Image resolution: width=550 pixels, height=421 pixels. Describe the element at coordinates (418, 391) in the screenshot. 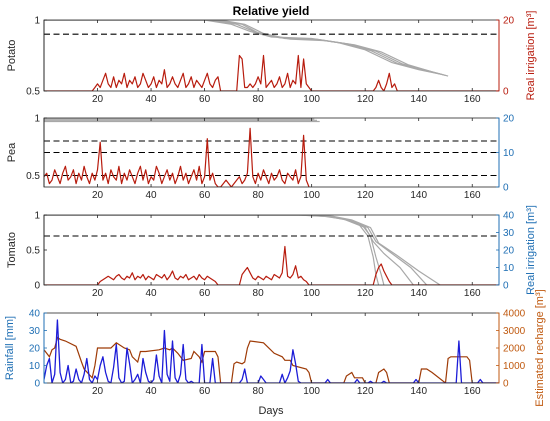

I see `x-tick-label-rain-140: 140` at that location.